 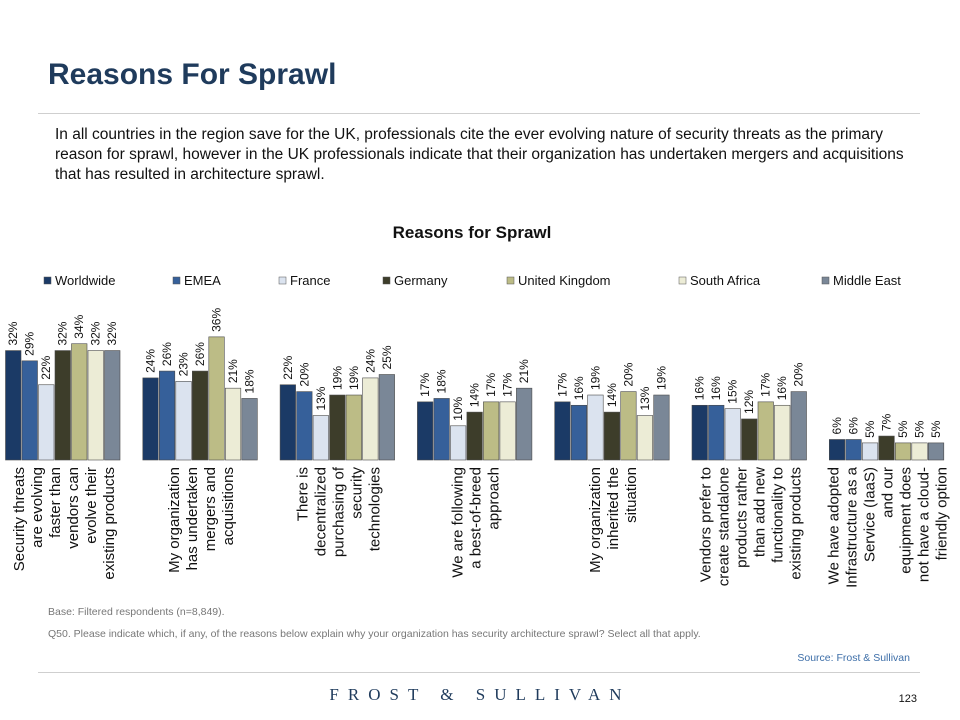 What do you see at coordinates (19, 519) in the screenshot?
I see `category-label: Security threats` at bounding box center [19, 519].